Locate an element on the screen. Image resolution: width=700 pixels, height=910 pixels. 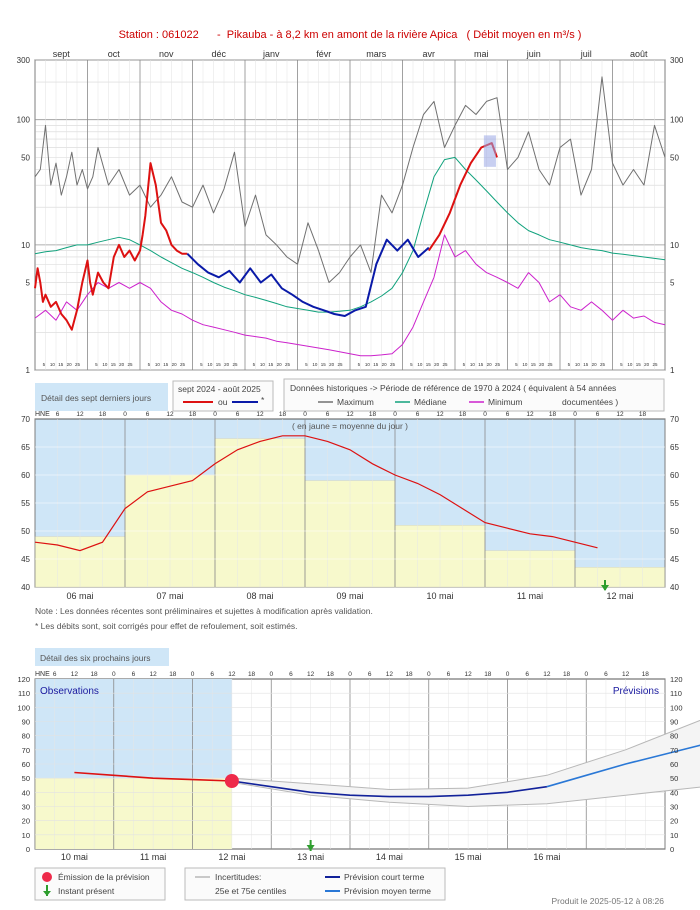
detail-seven-days-label: Détail des sept derniers jours is located at coordinates (96, 398).